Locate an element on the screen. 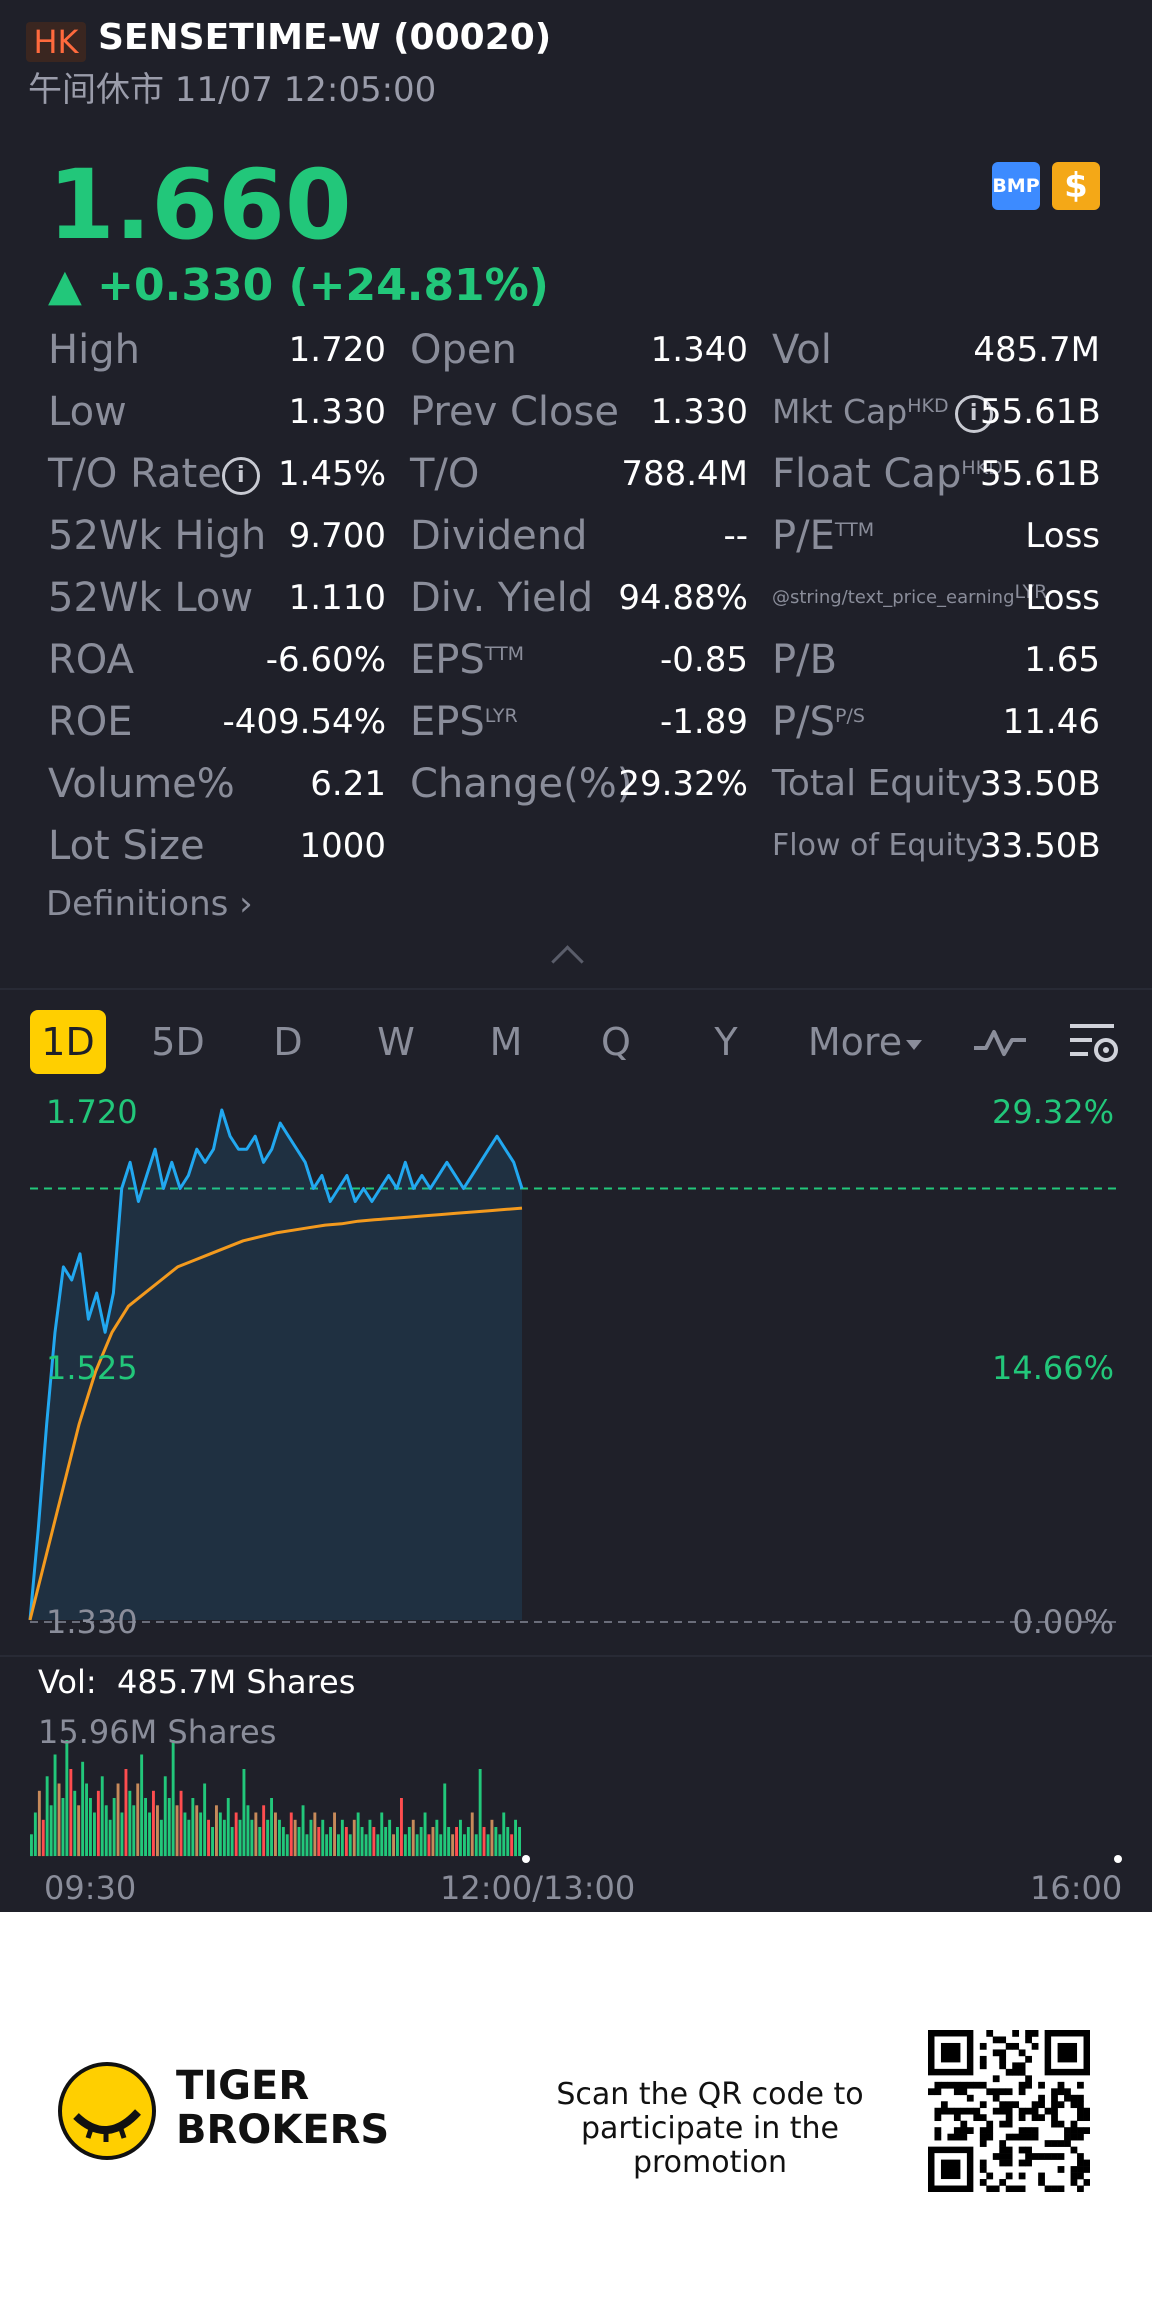 Image resolution: width=1152 pixels, height=2311 pixels. tab-q: Q is located at coordinates (616, 1042).